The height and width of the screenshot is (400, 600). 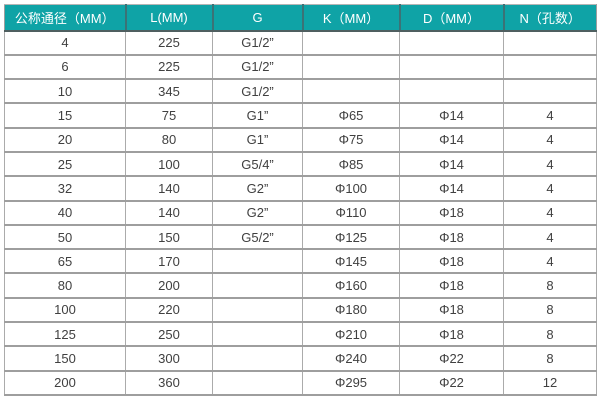 What do you see at coordinates (351, 188) in the screenshot?
I see `table-cell: Φ100` at bounding box center [351, 188].